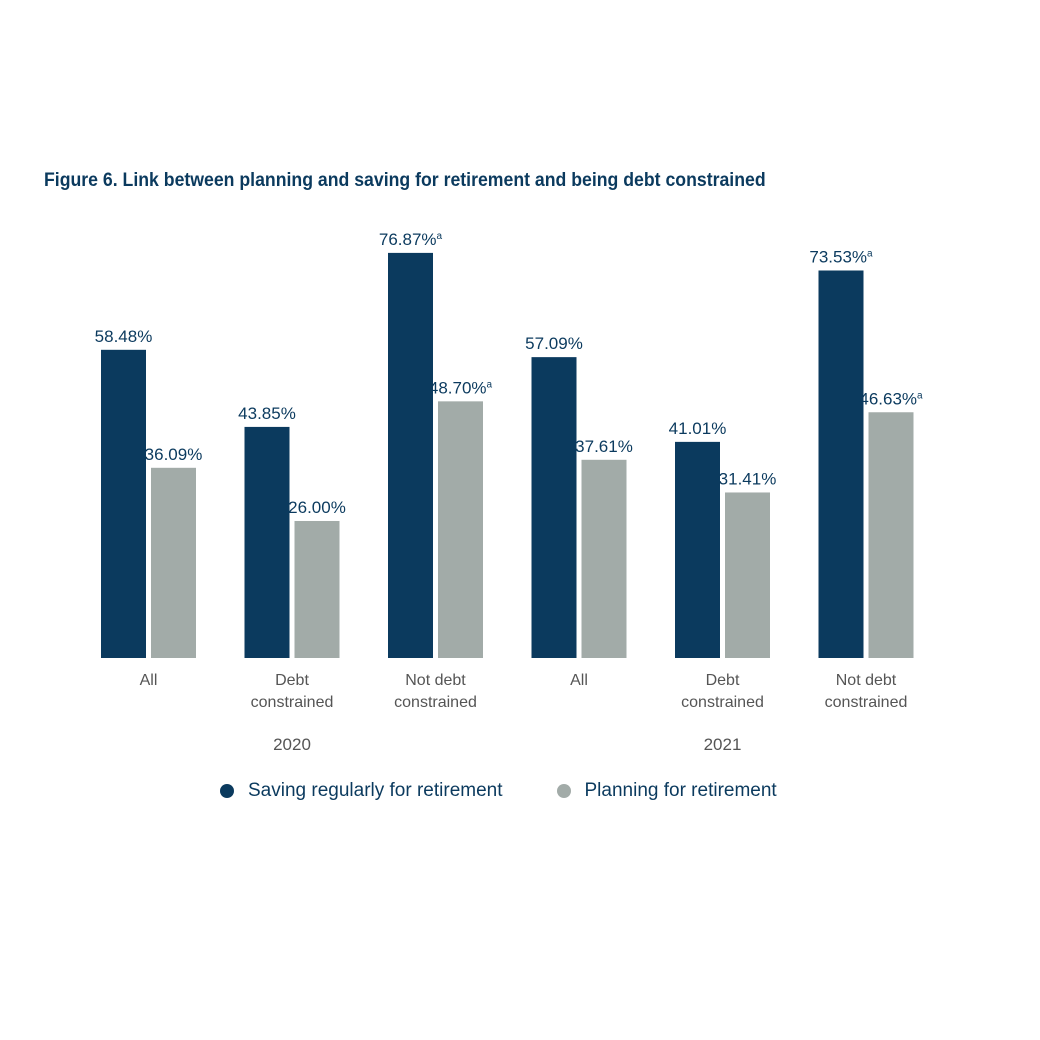 This screenshot has height=1040, width=1040. What do you see at coordinates (891, 398) in the screenshot?
I see `value-label-planning-5: 46.63%a` at bounding box center [891, 398].